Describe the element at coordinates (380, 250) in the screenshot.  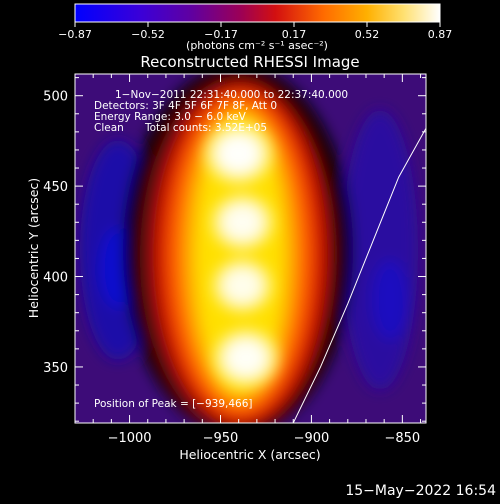
I see `dark-region-right` at that location.